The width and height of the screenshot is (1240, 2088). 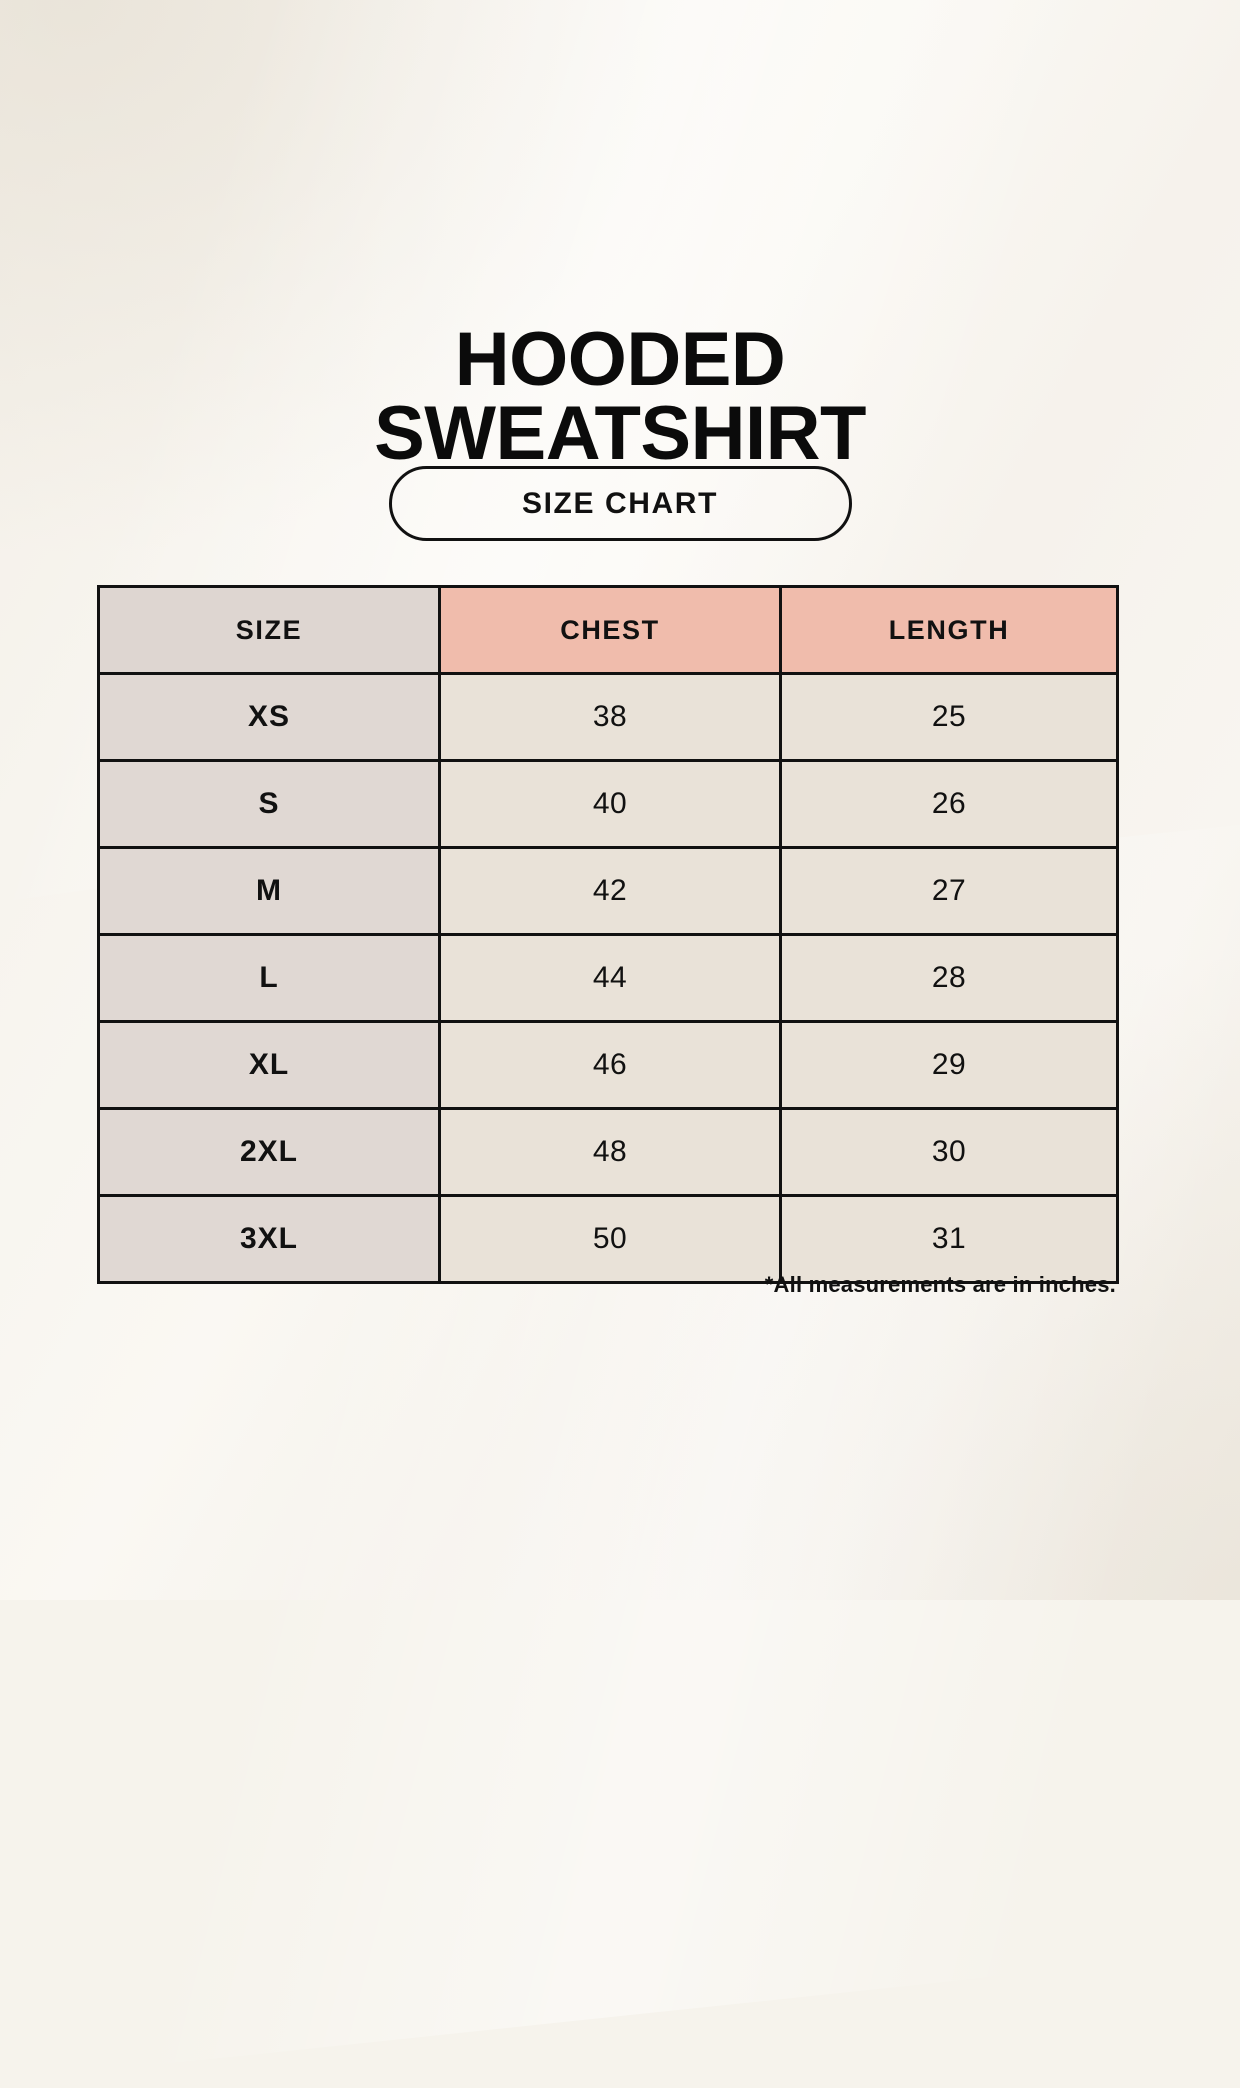 I want to click on page-title: HOODED SWEATSHIRT, so click(x=620, y=396).